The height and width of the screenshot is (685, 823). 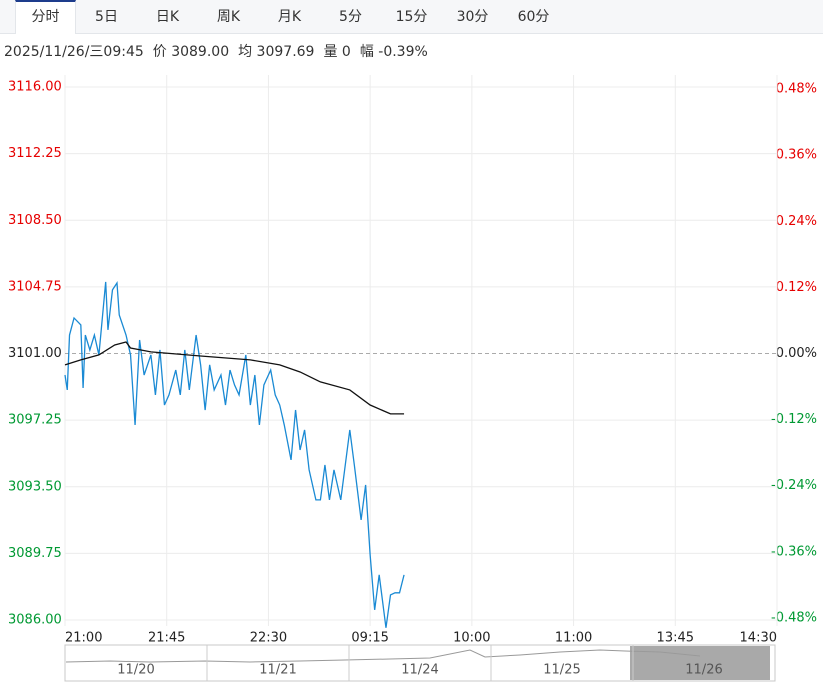 I want to click on y-tick-label: 3116.00, so click(x=35, y=87).